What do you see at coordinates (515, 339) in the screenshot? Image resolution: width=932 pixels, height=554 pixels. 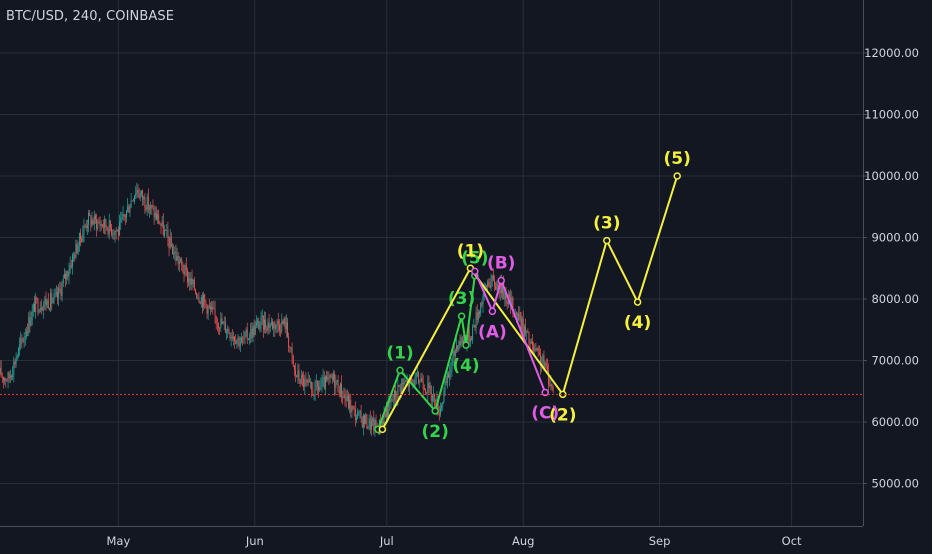 I see `wave-magenta: (A)(B)(C)` at bounding box center [515, 339].